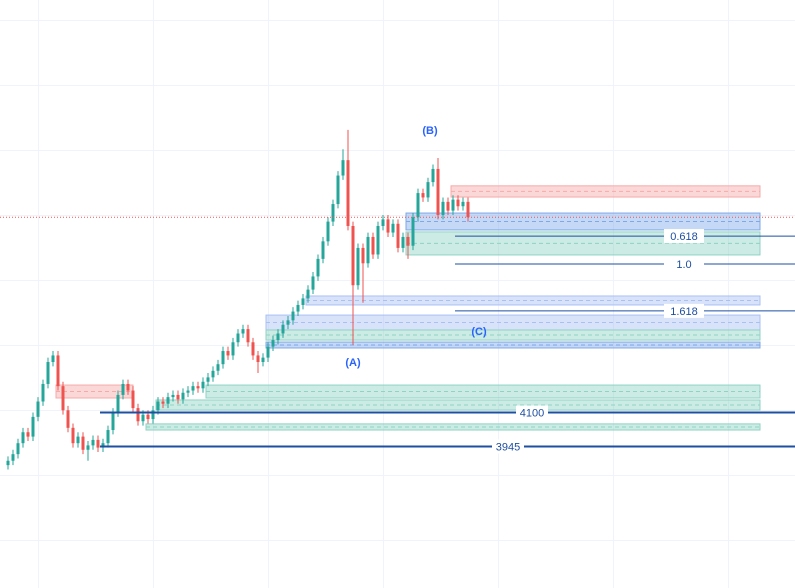 The image size is (795, 588). Describe the element at coordinates (479, 332) in the screenshot. I see `wave-label: (C)` at that location.